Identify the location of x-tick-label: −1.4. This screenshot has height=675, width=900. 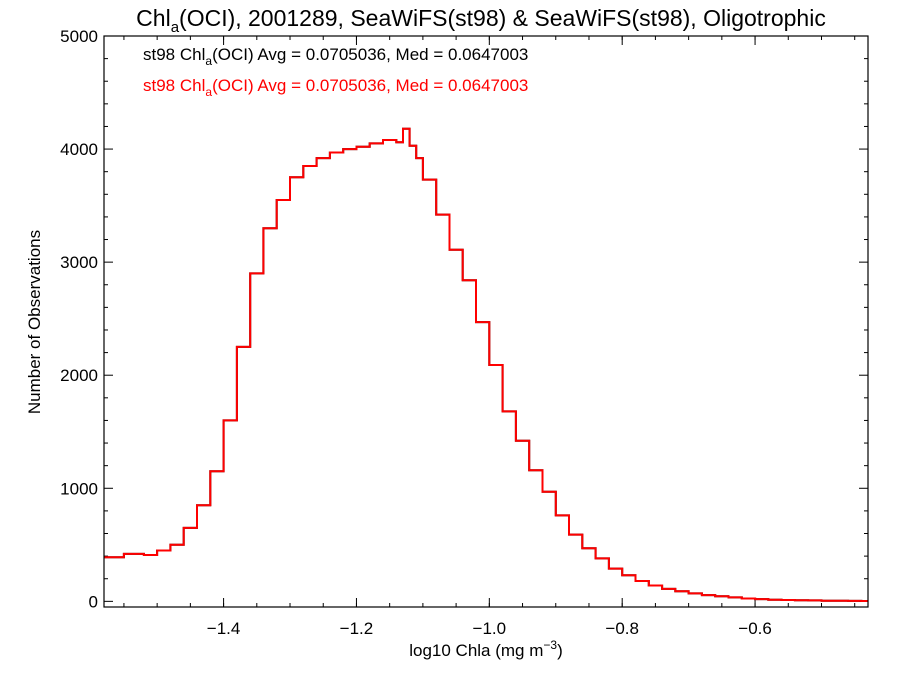
(224, 628).